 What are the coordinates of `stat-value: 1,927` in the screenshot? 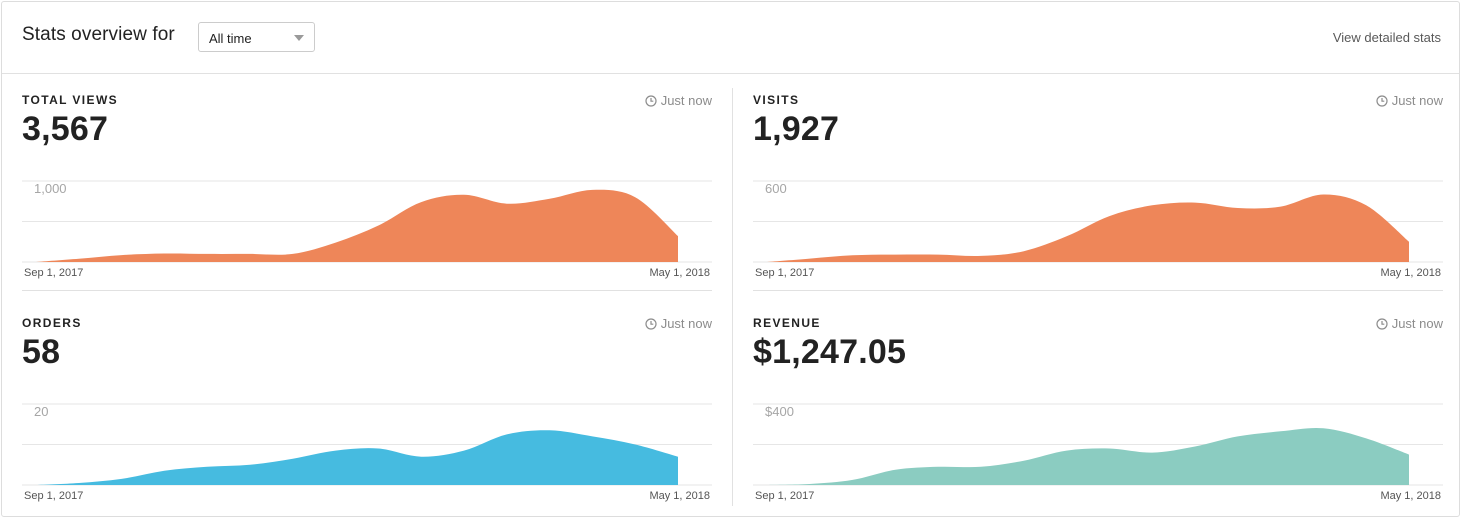 It's located at (796, 129).